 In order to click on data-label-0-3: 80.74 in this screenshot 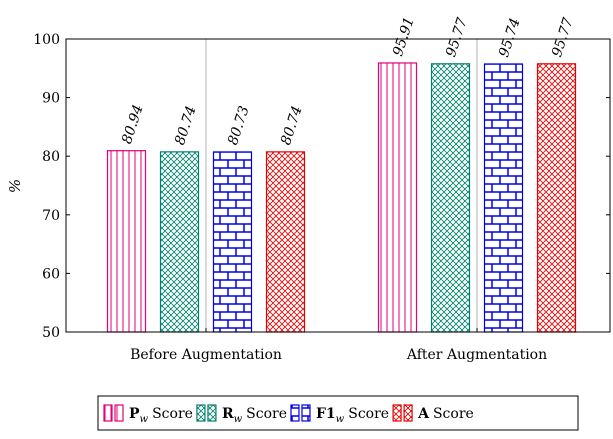, I will do `click(292, 125)`.